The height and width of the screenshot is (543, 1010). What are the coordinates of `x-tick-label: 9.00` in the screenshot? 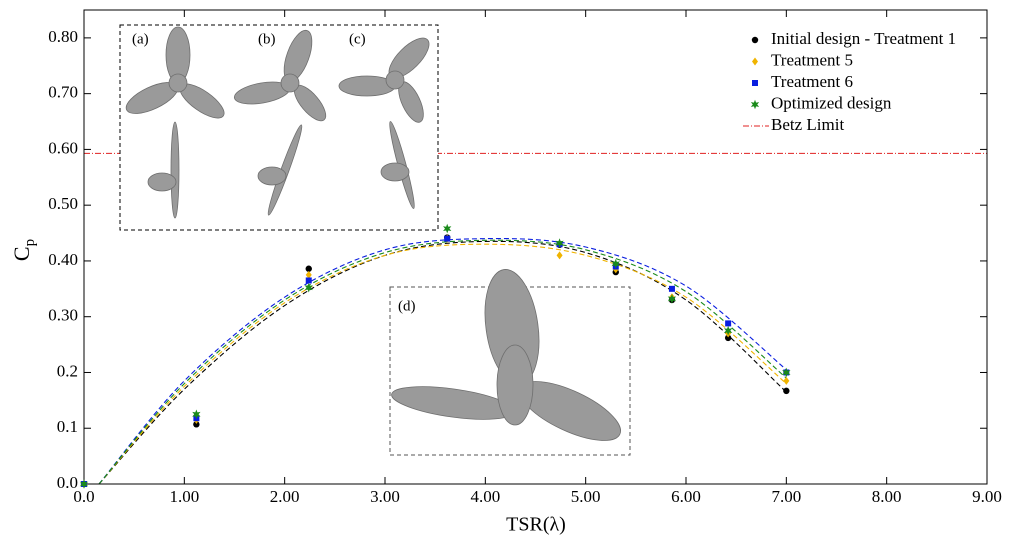 It's located at (987, 496).